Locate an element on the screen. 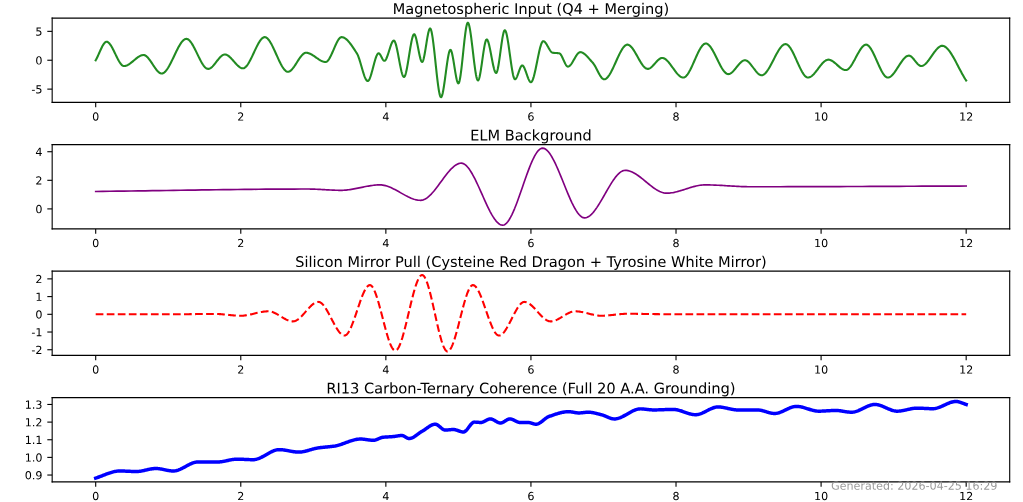 The image size is (1023, 502). chart-title: RI13 Carbon-Ternary Coherence (Full 20 A.A. Grounding) is located at coordinates (531, 389).